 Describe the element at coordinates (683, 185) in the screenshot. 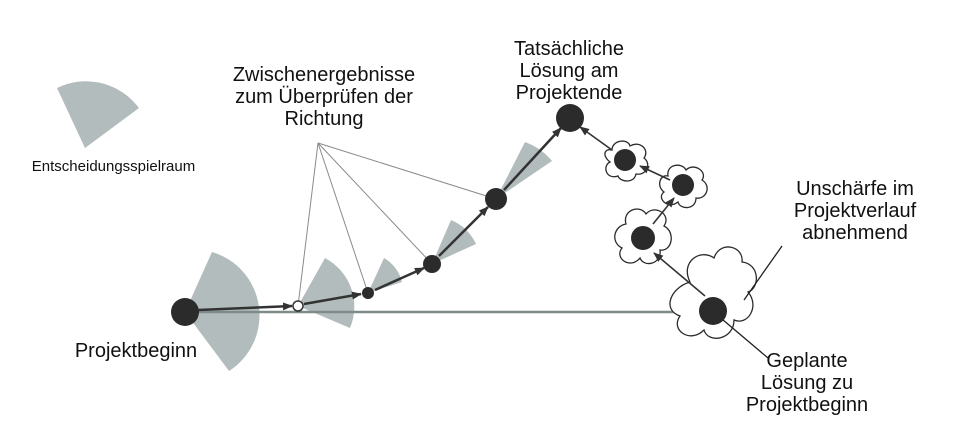

I see `cloud-node-small-right` at that location.